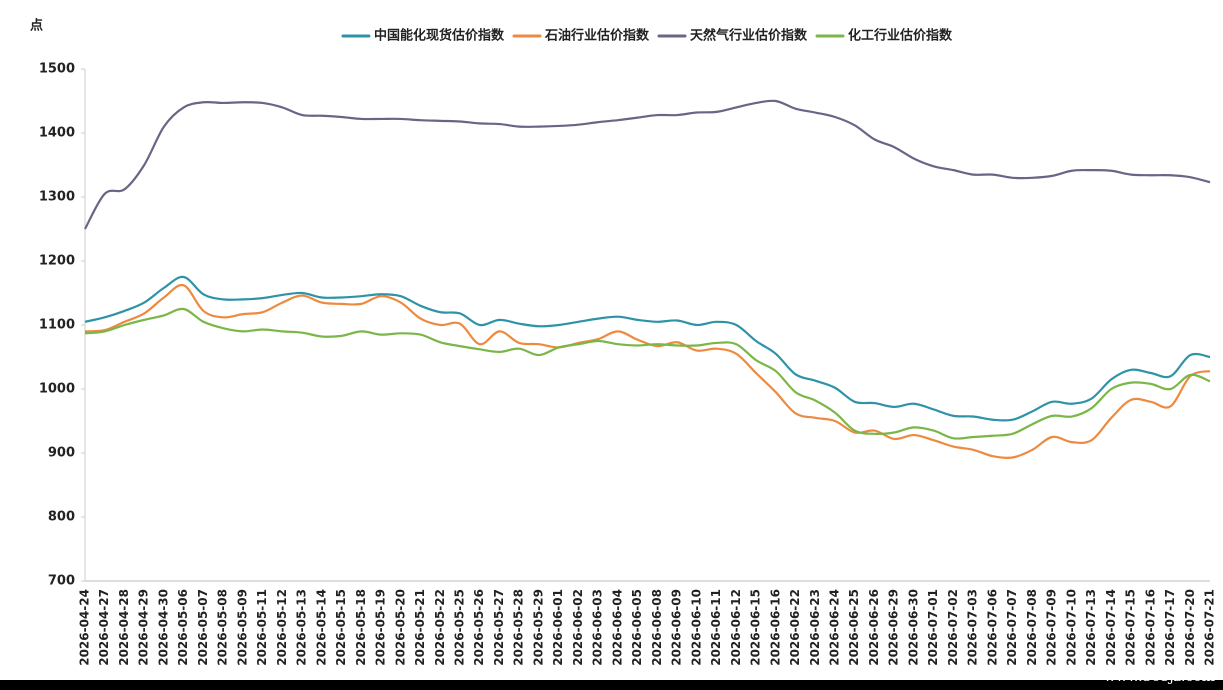 This screenshot has width=1223, height=690. I want to click on x-tick-label: 2026-05-26, so click(479, 627).